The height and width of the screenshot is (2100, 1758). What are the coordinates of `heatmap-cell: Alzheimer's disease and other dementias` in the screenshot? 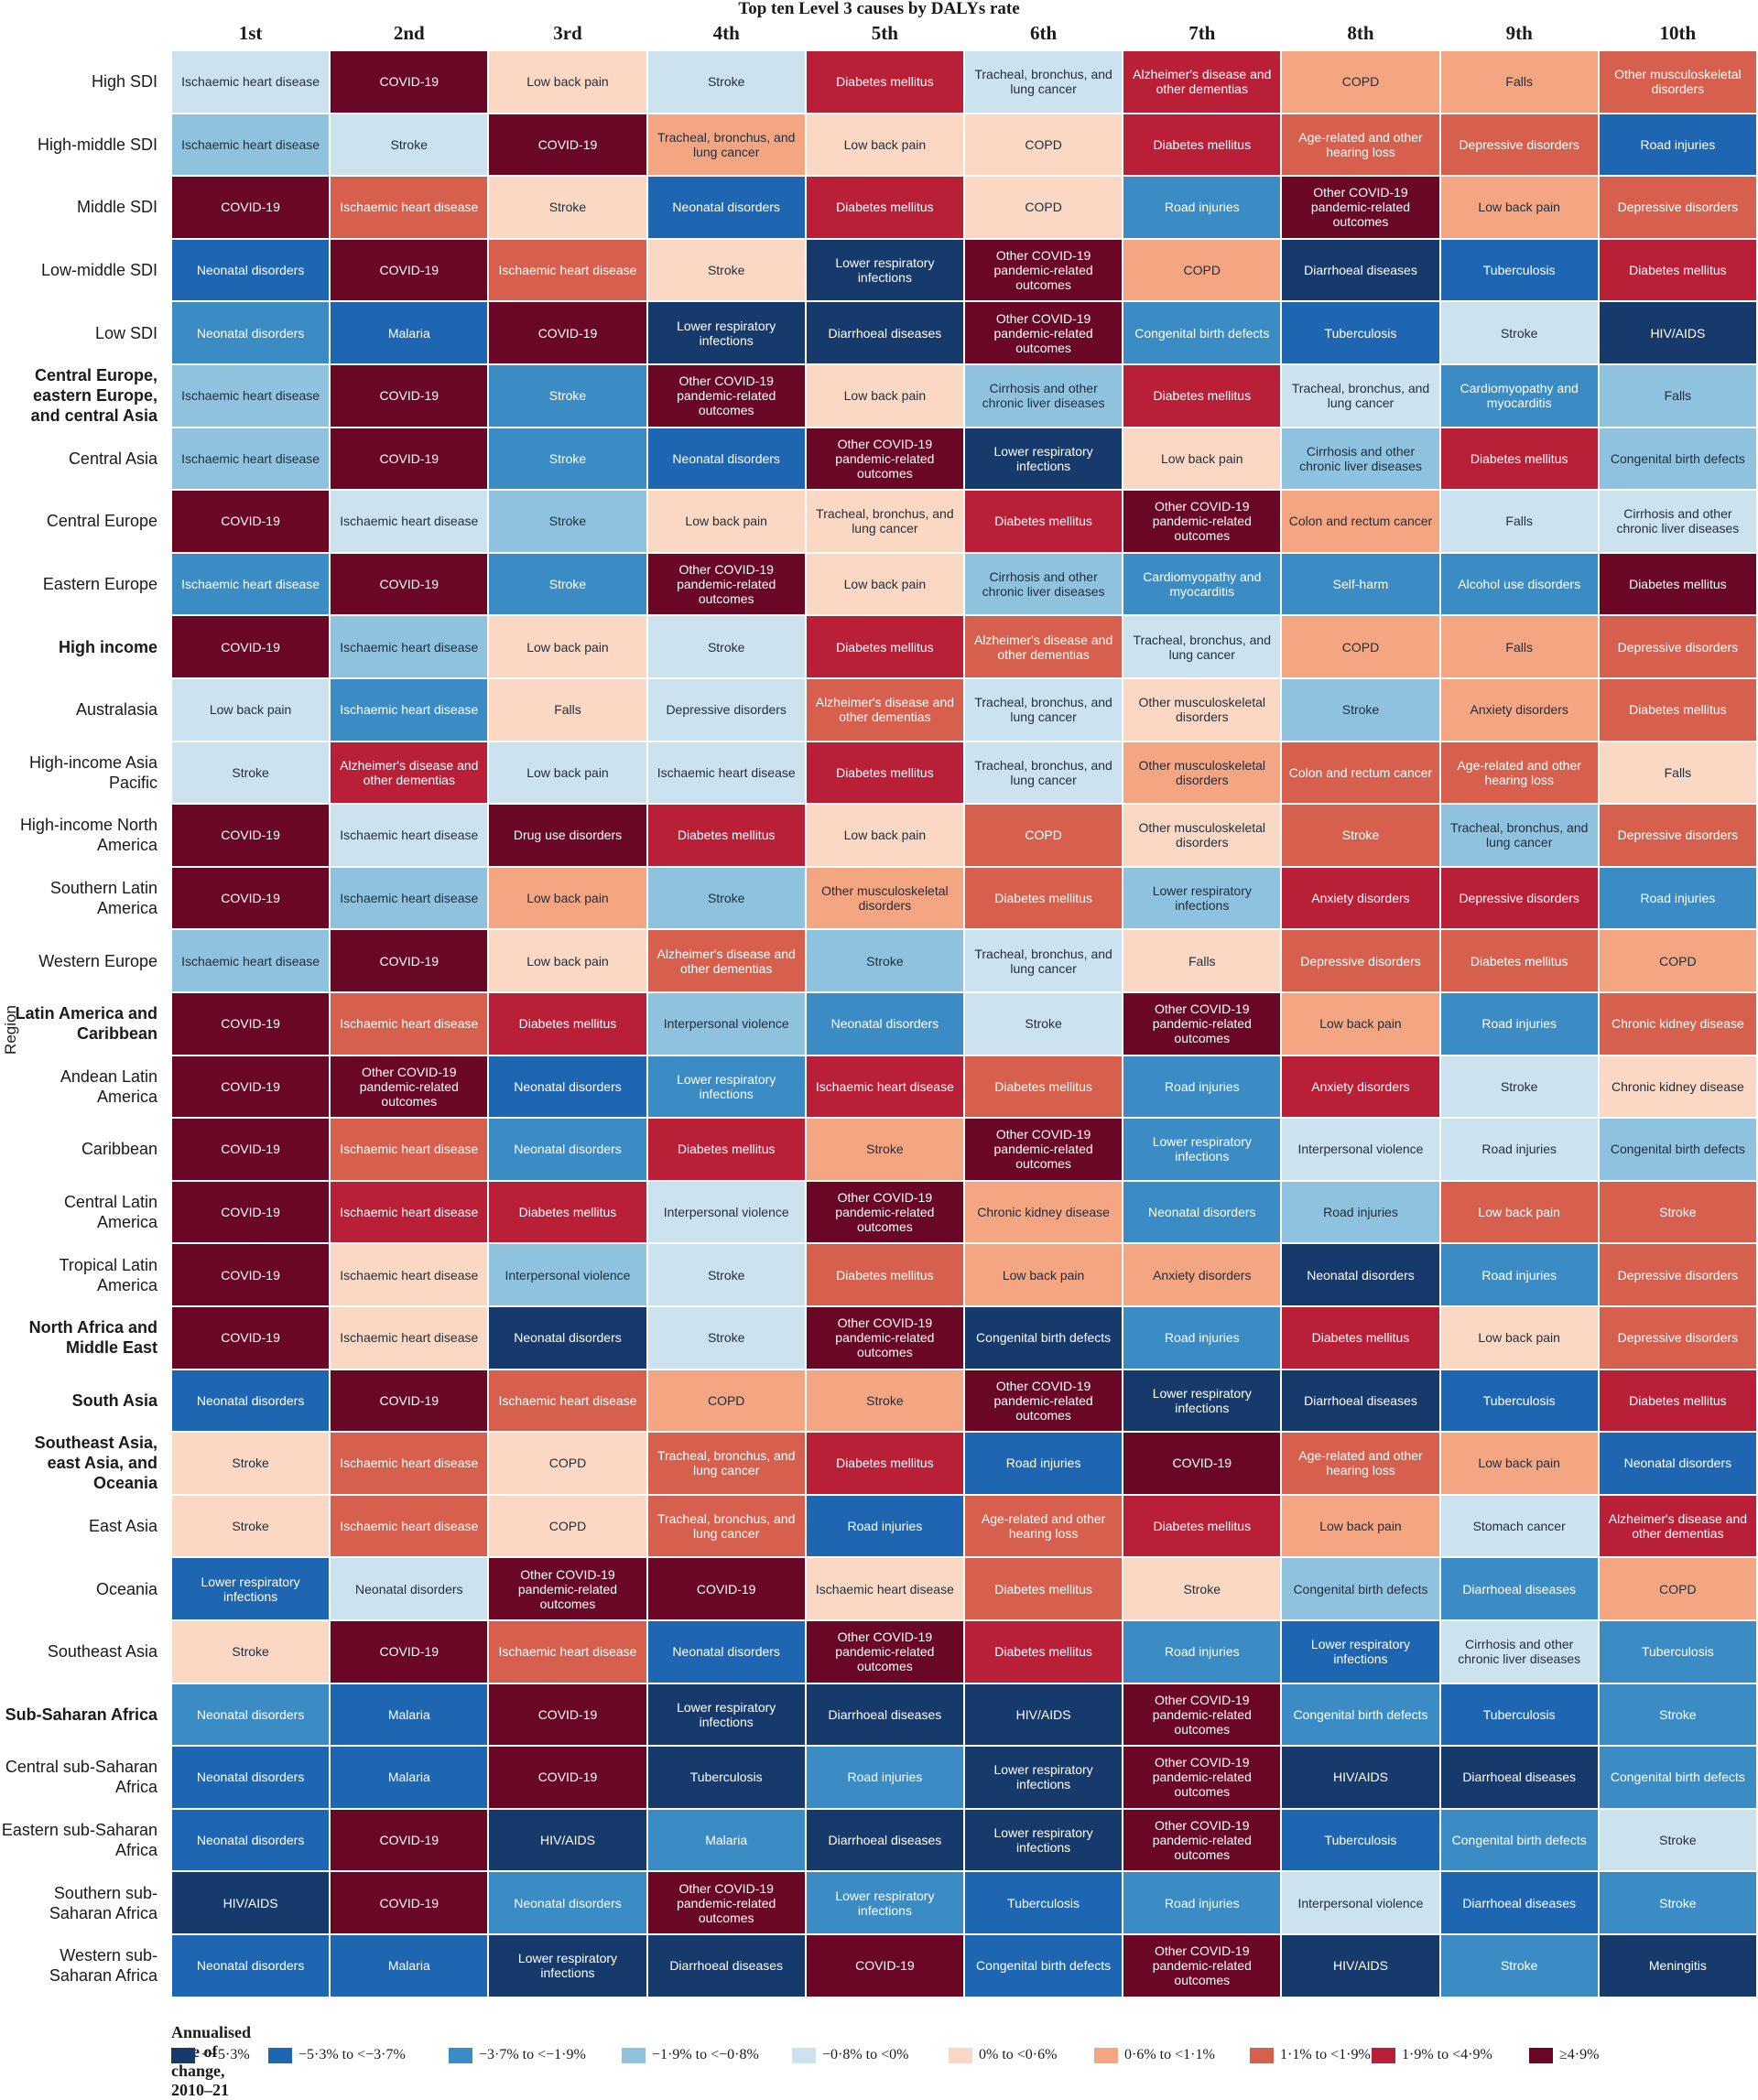 It's located at (726, 961).